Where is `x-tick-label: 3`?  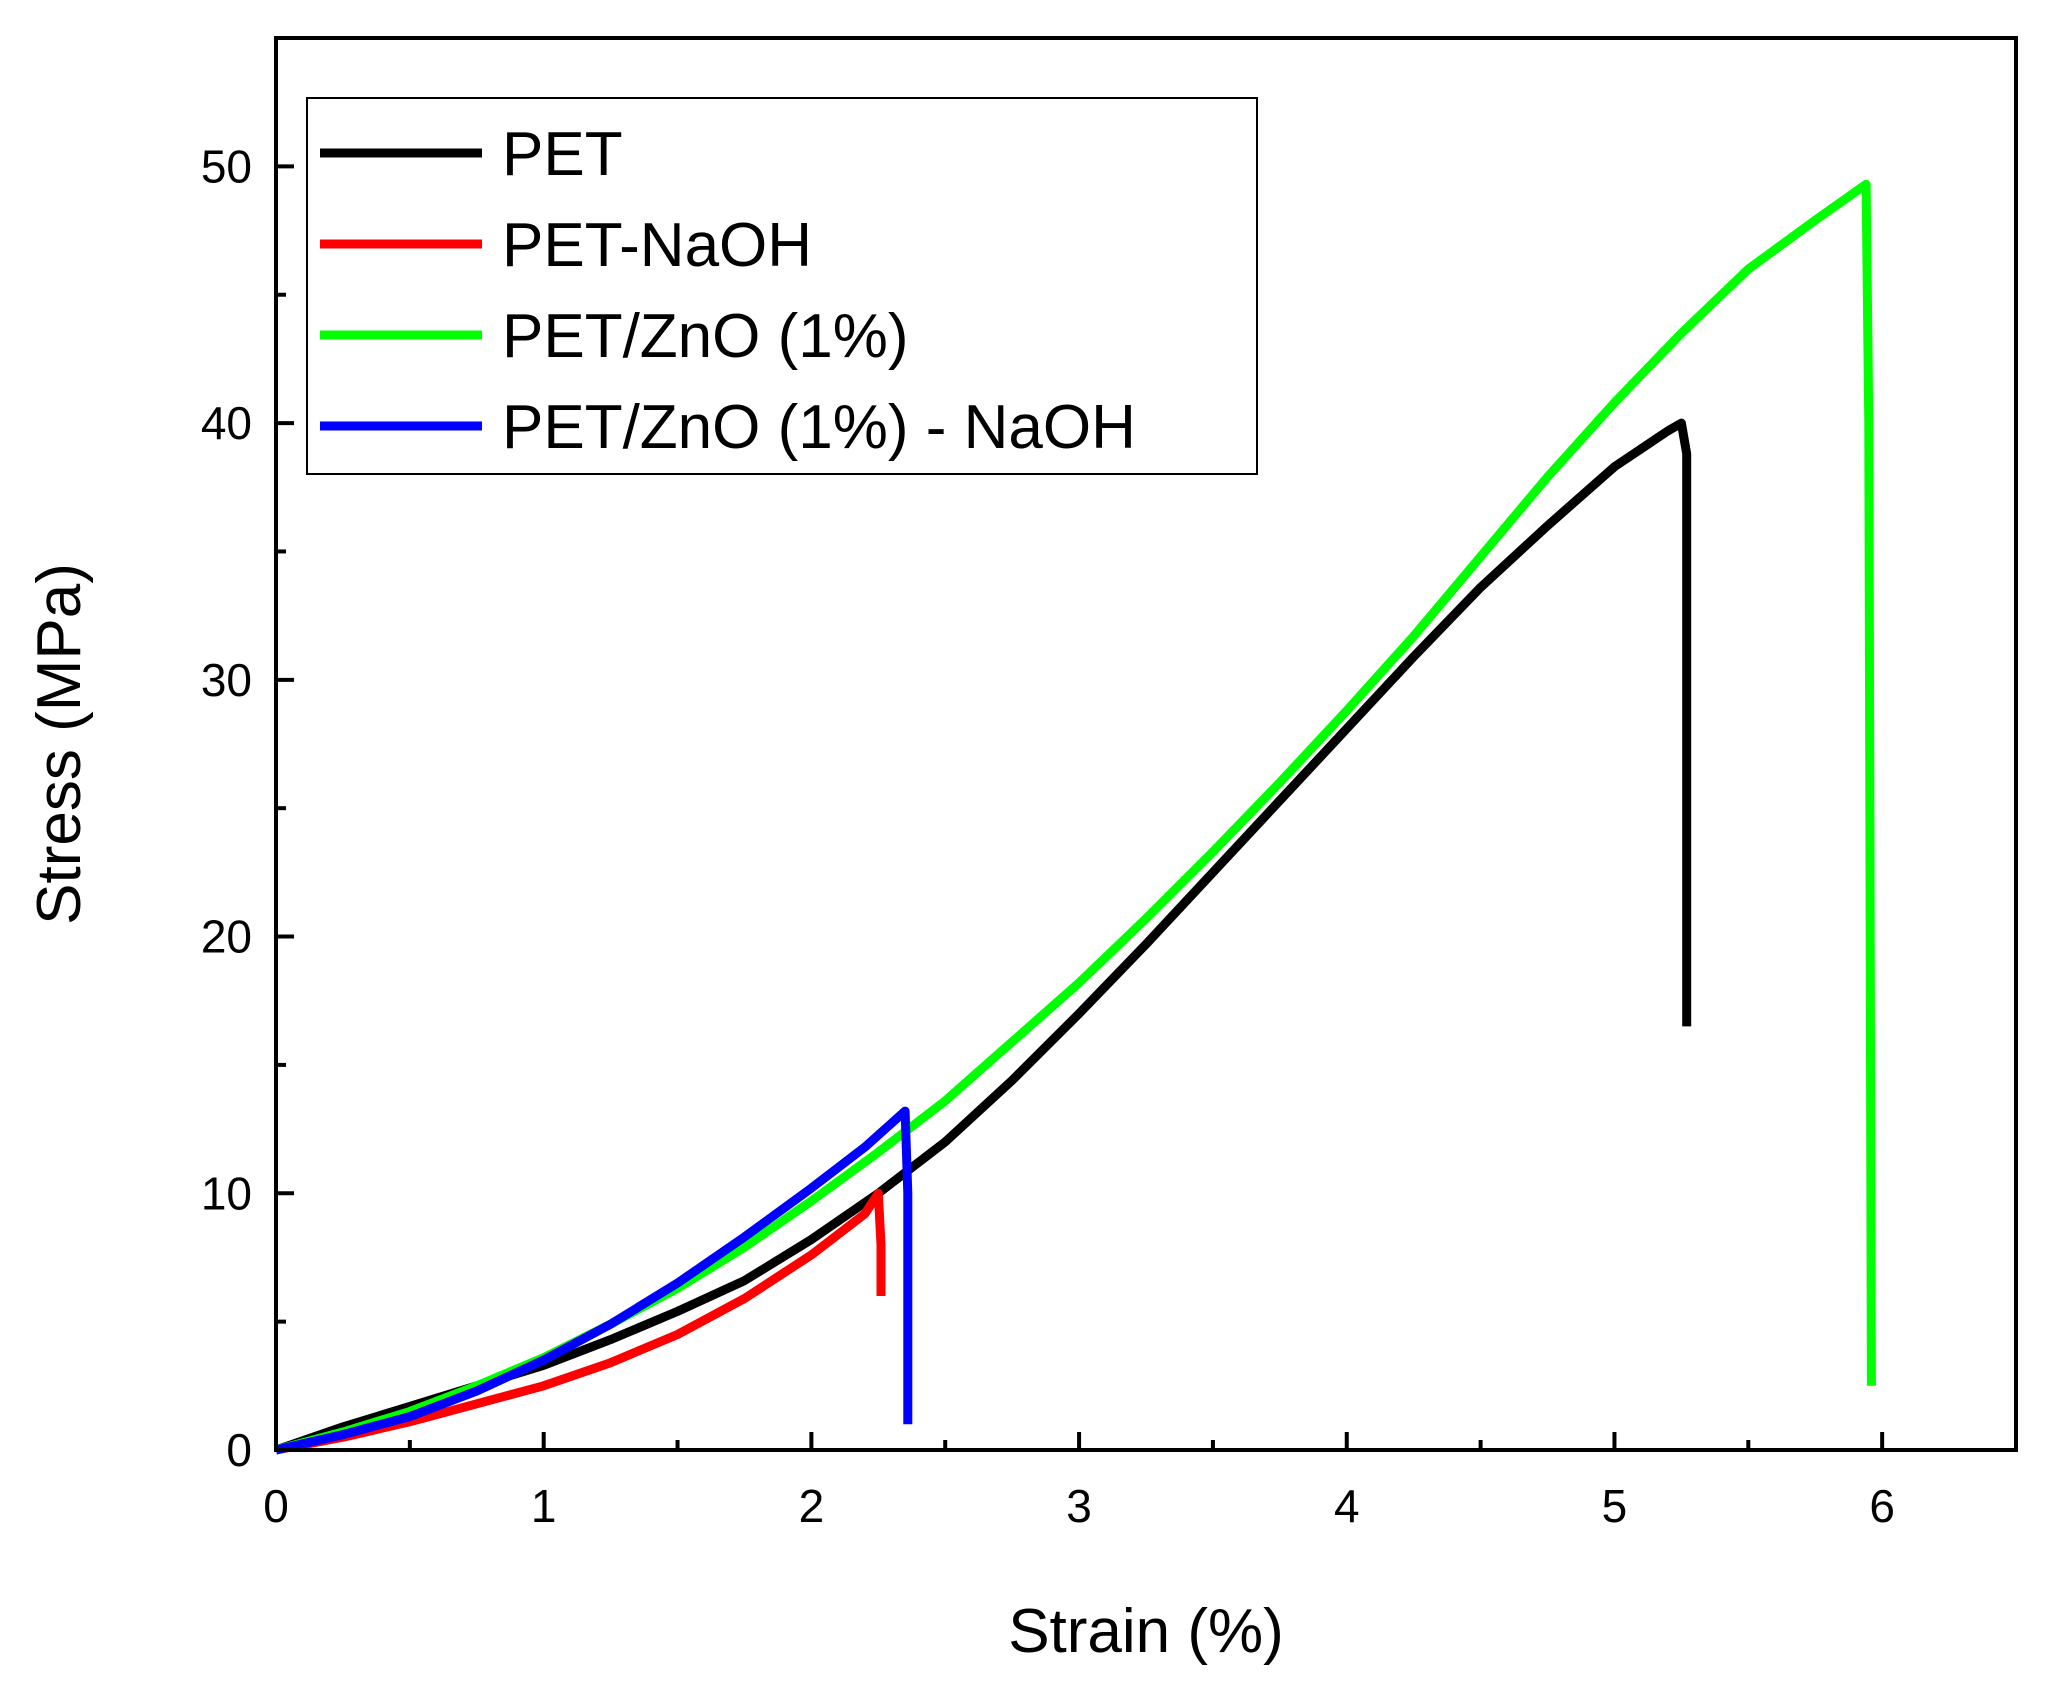
x-tick-label: 3 is located at coordinates (1079, 1506).